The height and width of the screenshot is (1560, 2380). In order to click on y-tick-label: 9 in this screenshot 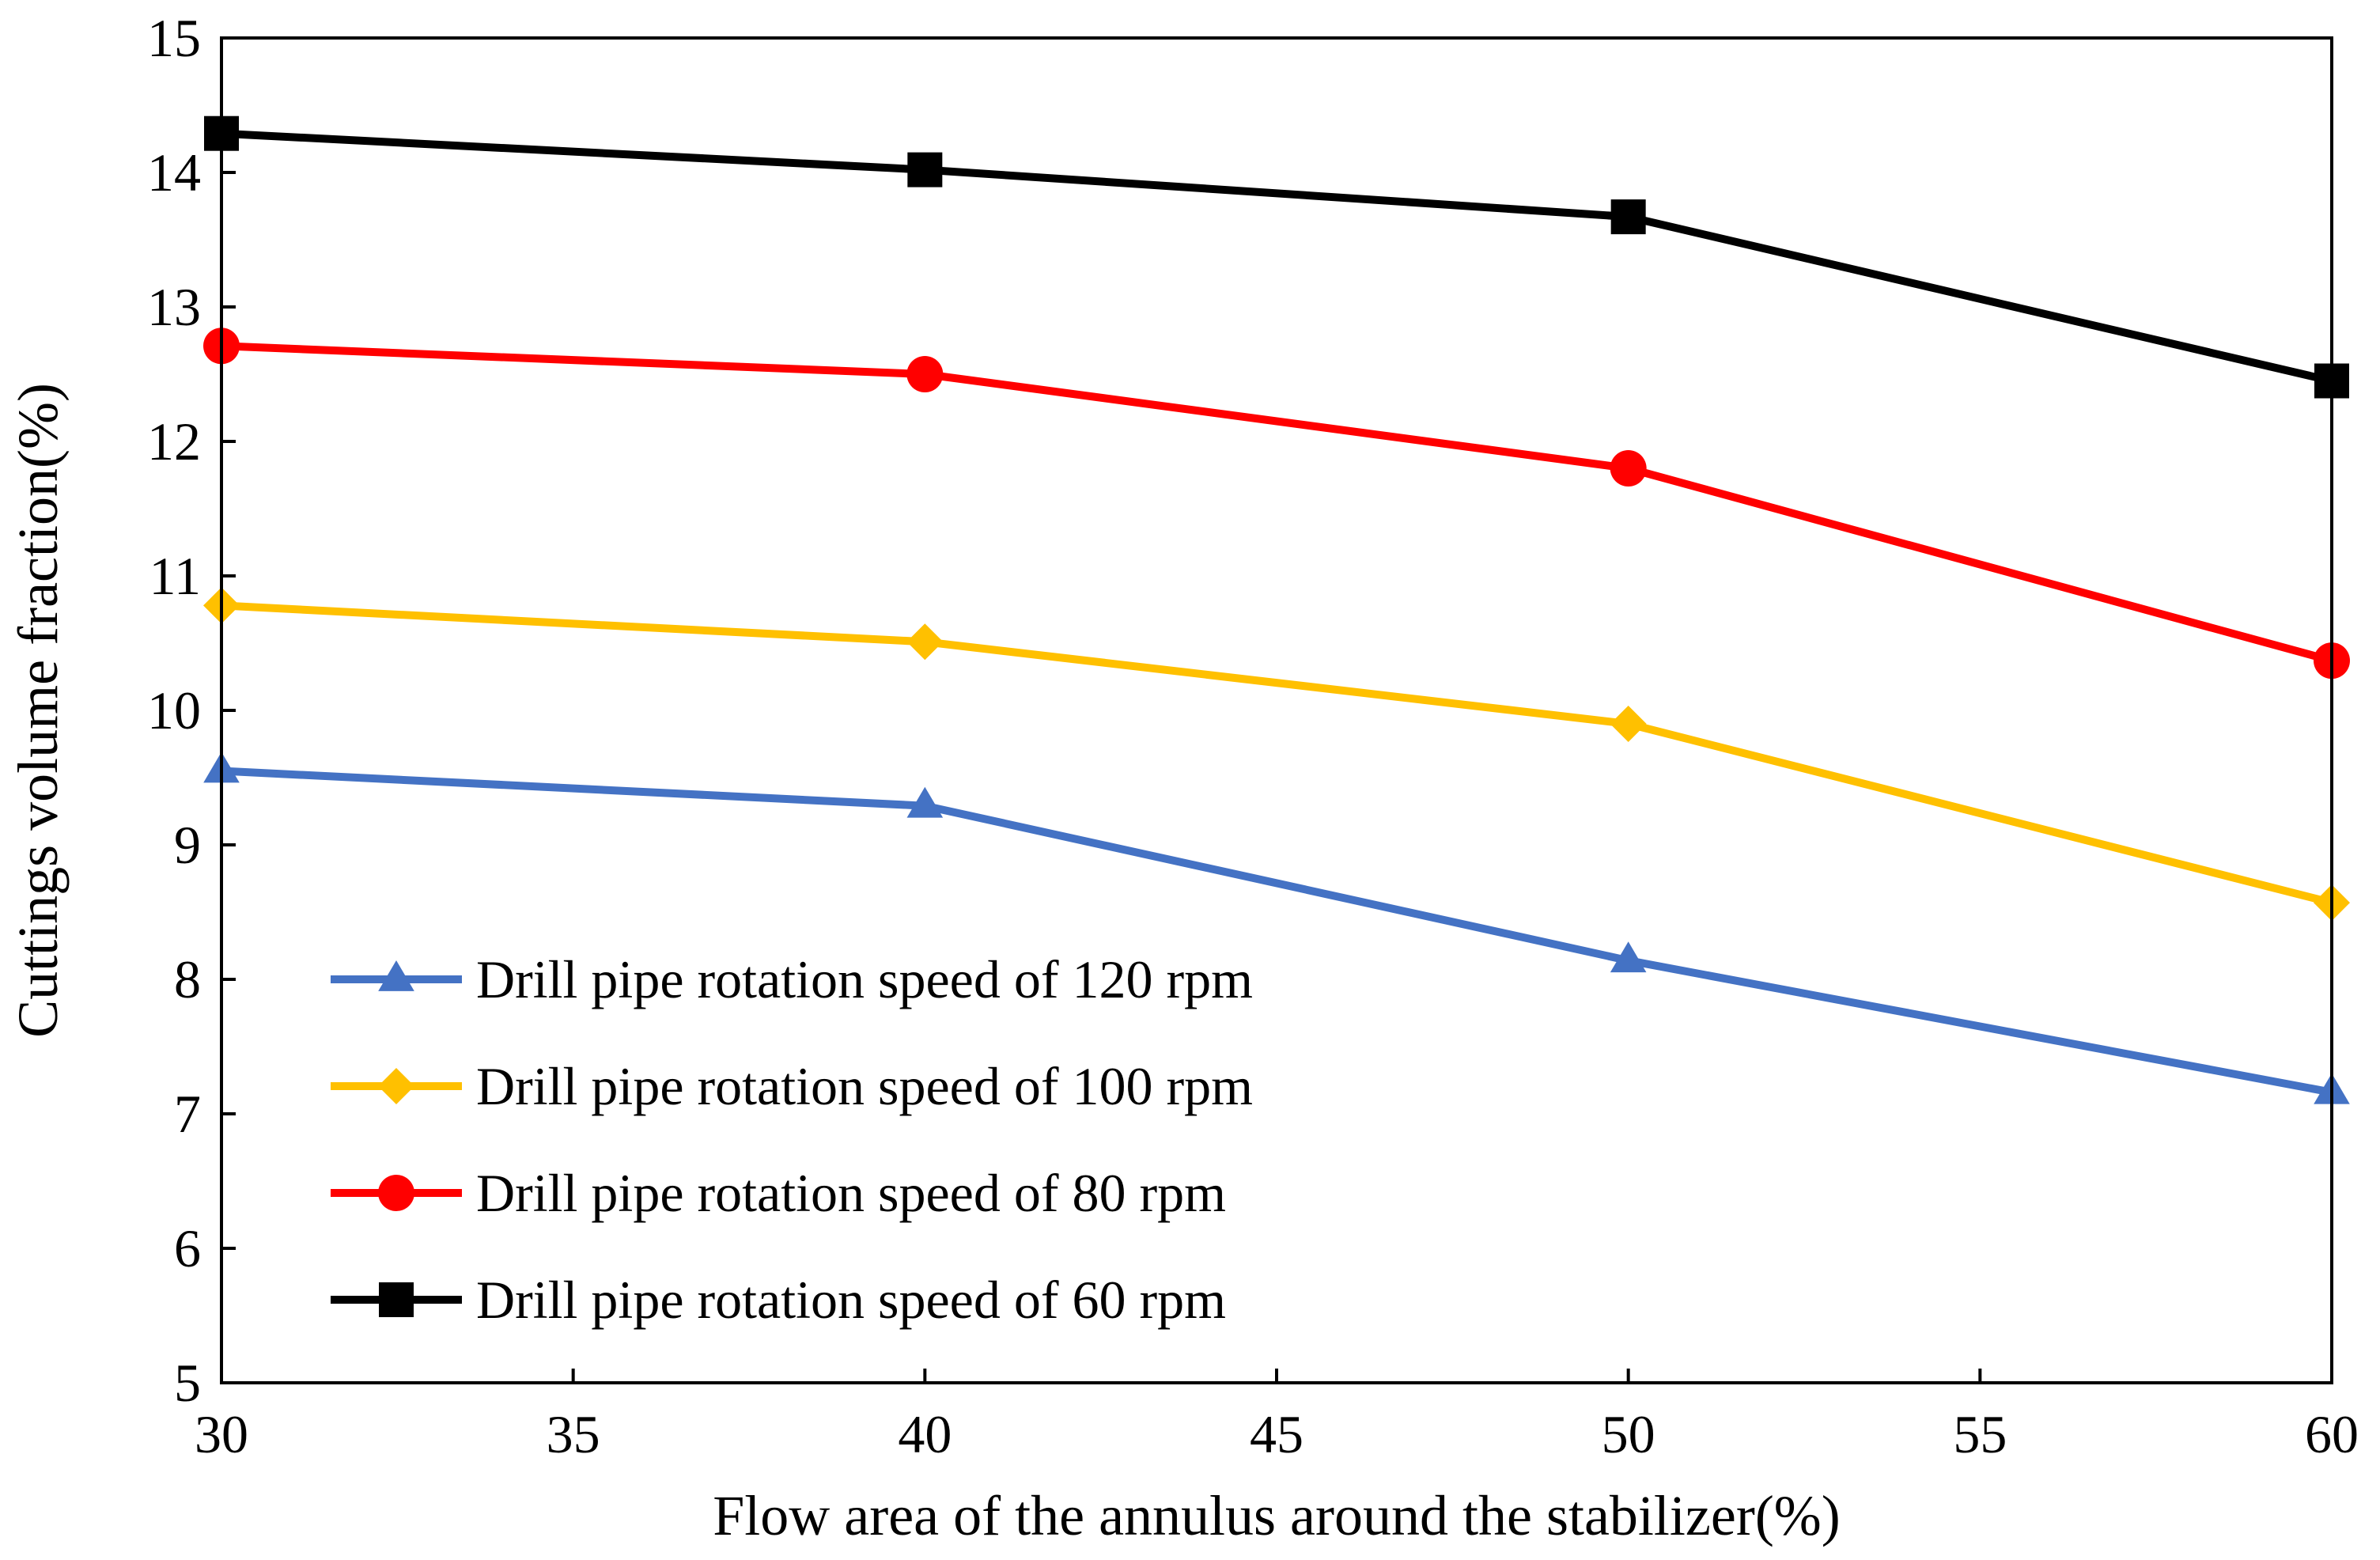, I will do `click(187, 845)`.